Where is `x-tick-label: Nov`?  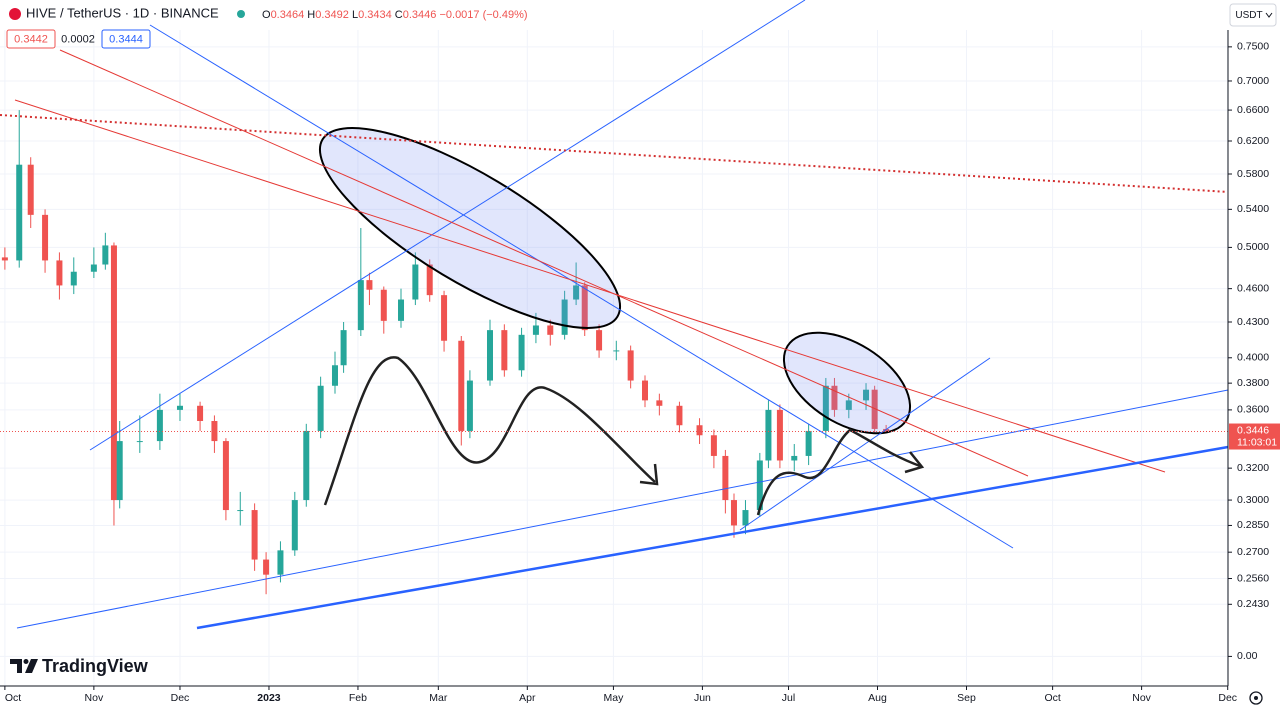
x-tick-label: Nov is located at coordinates (94, 698).